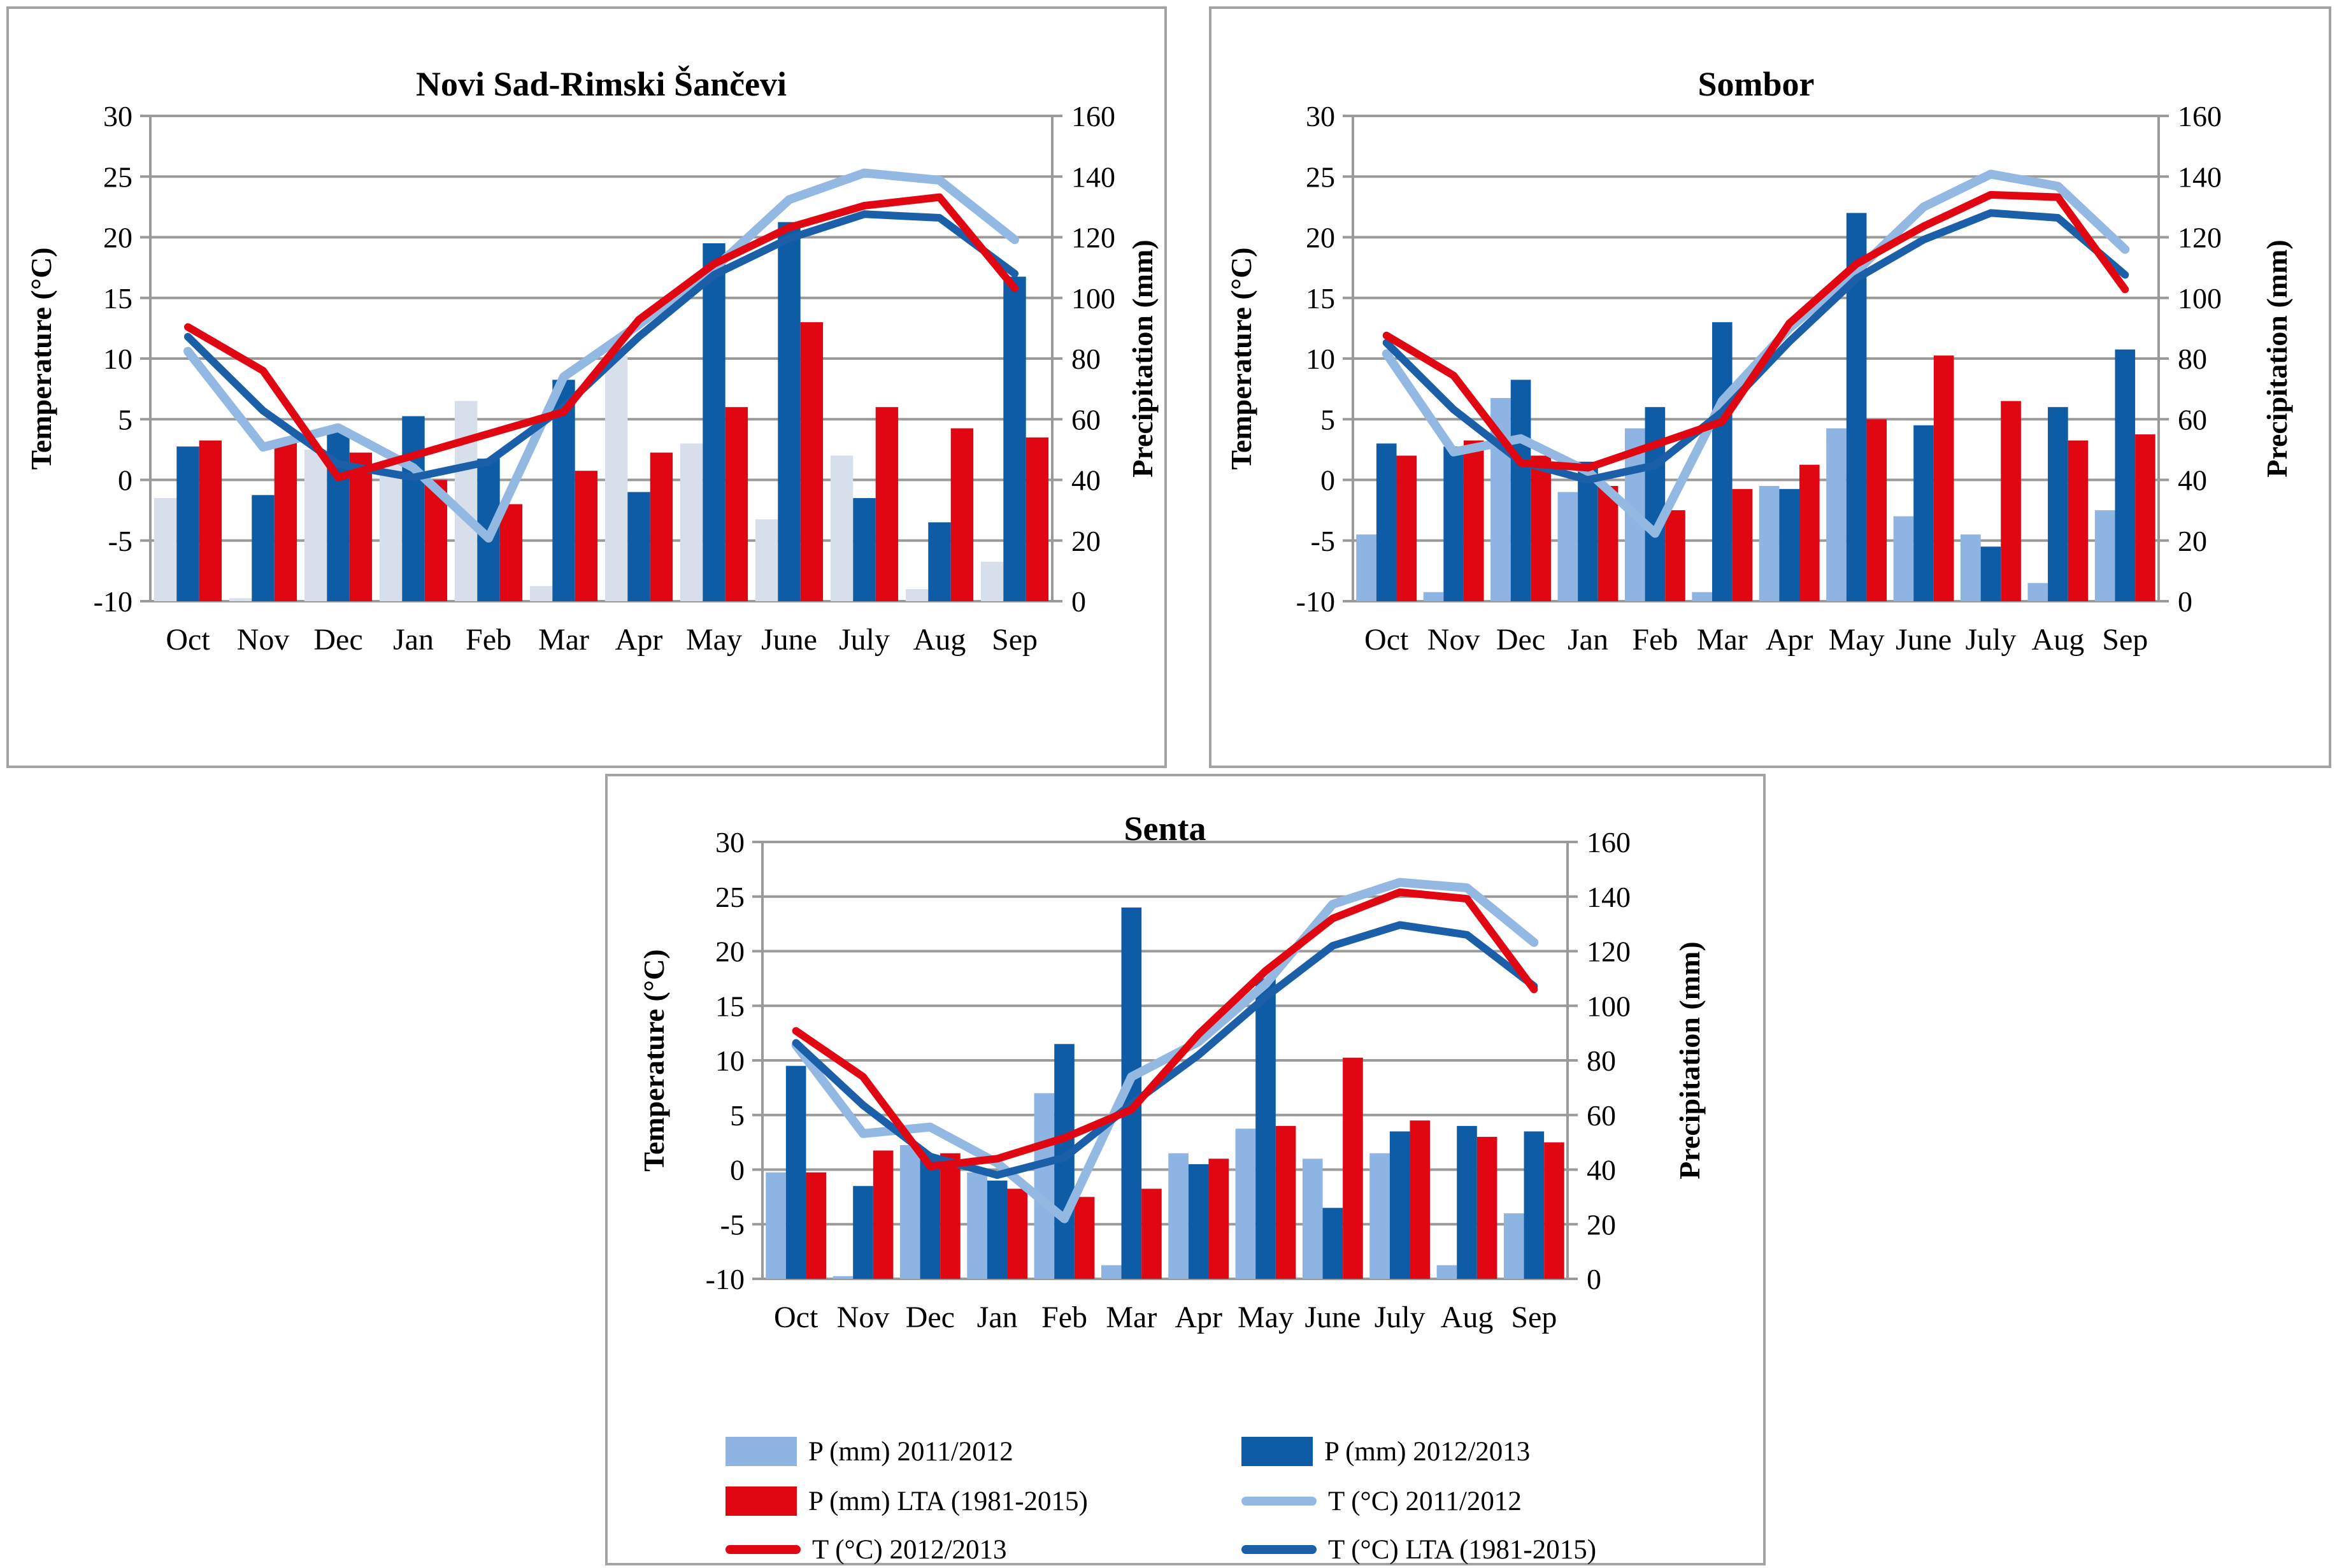 The height and width of the screenshot is (1568, 2337). I want to click on legend-item: P (mm) 2011/2012, so click(869, 1451).